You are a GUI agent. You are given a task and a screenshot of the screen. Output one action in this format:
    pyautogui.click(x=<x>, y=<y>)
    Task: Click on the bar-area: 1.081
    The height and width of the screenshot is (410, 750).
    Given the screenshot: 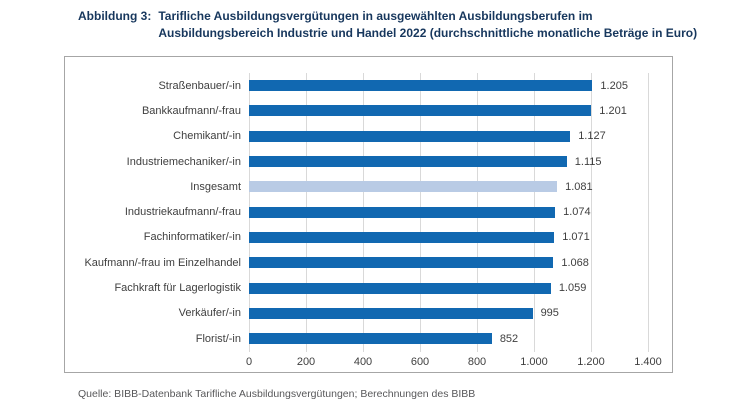 What is the action you would take?
    pyautogui.click(x=460, y=186)
    